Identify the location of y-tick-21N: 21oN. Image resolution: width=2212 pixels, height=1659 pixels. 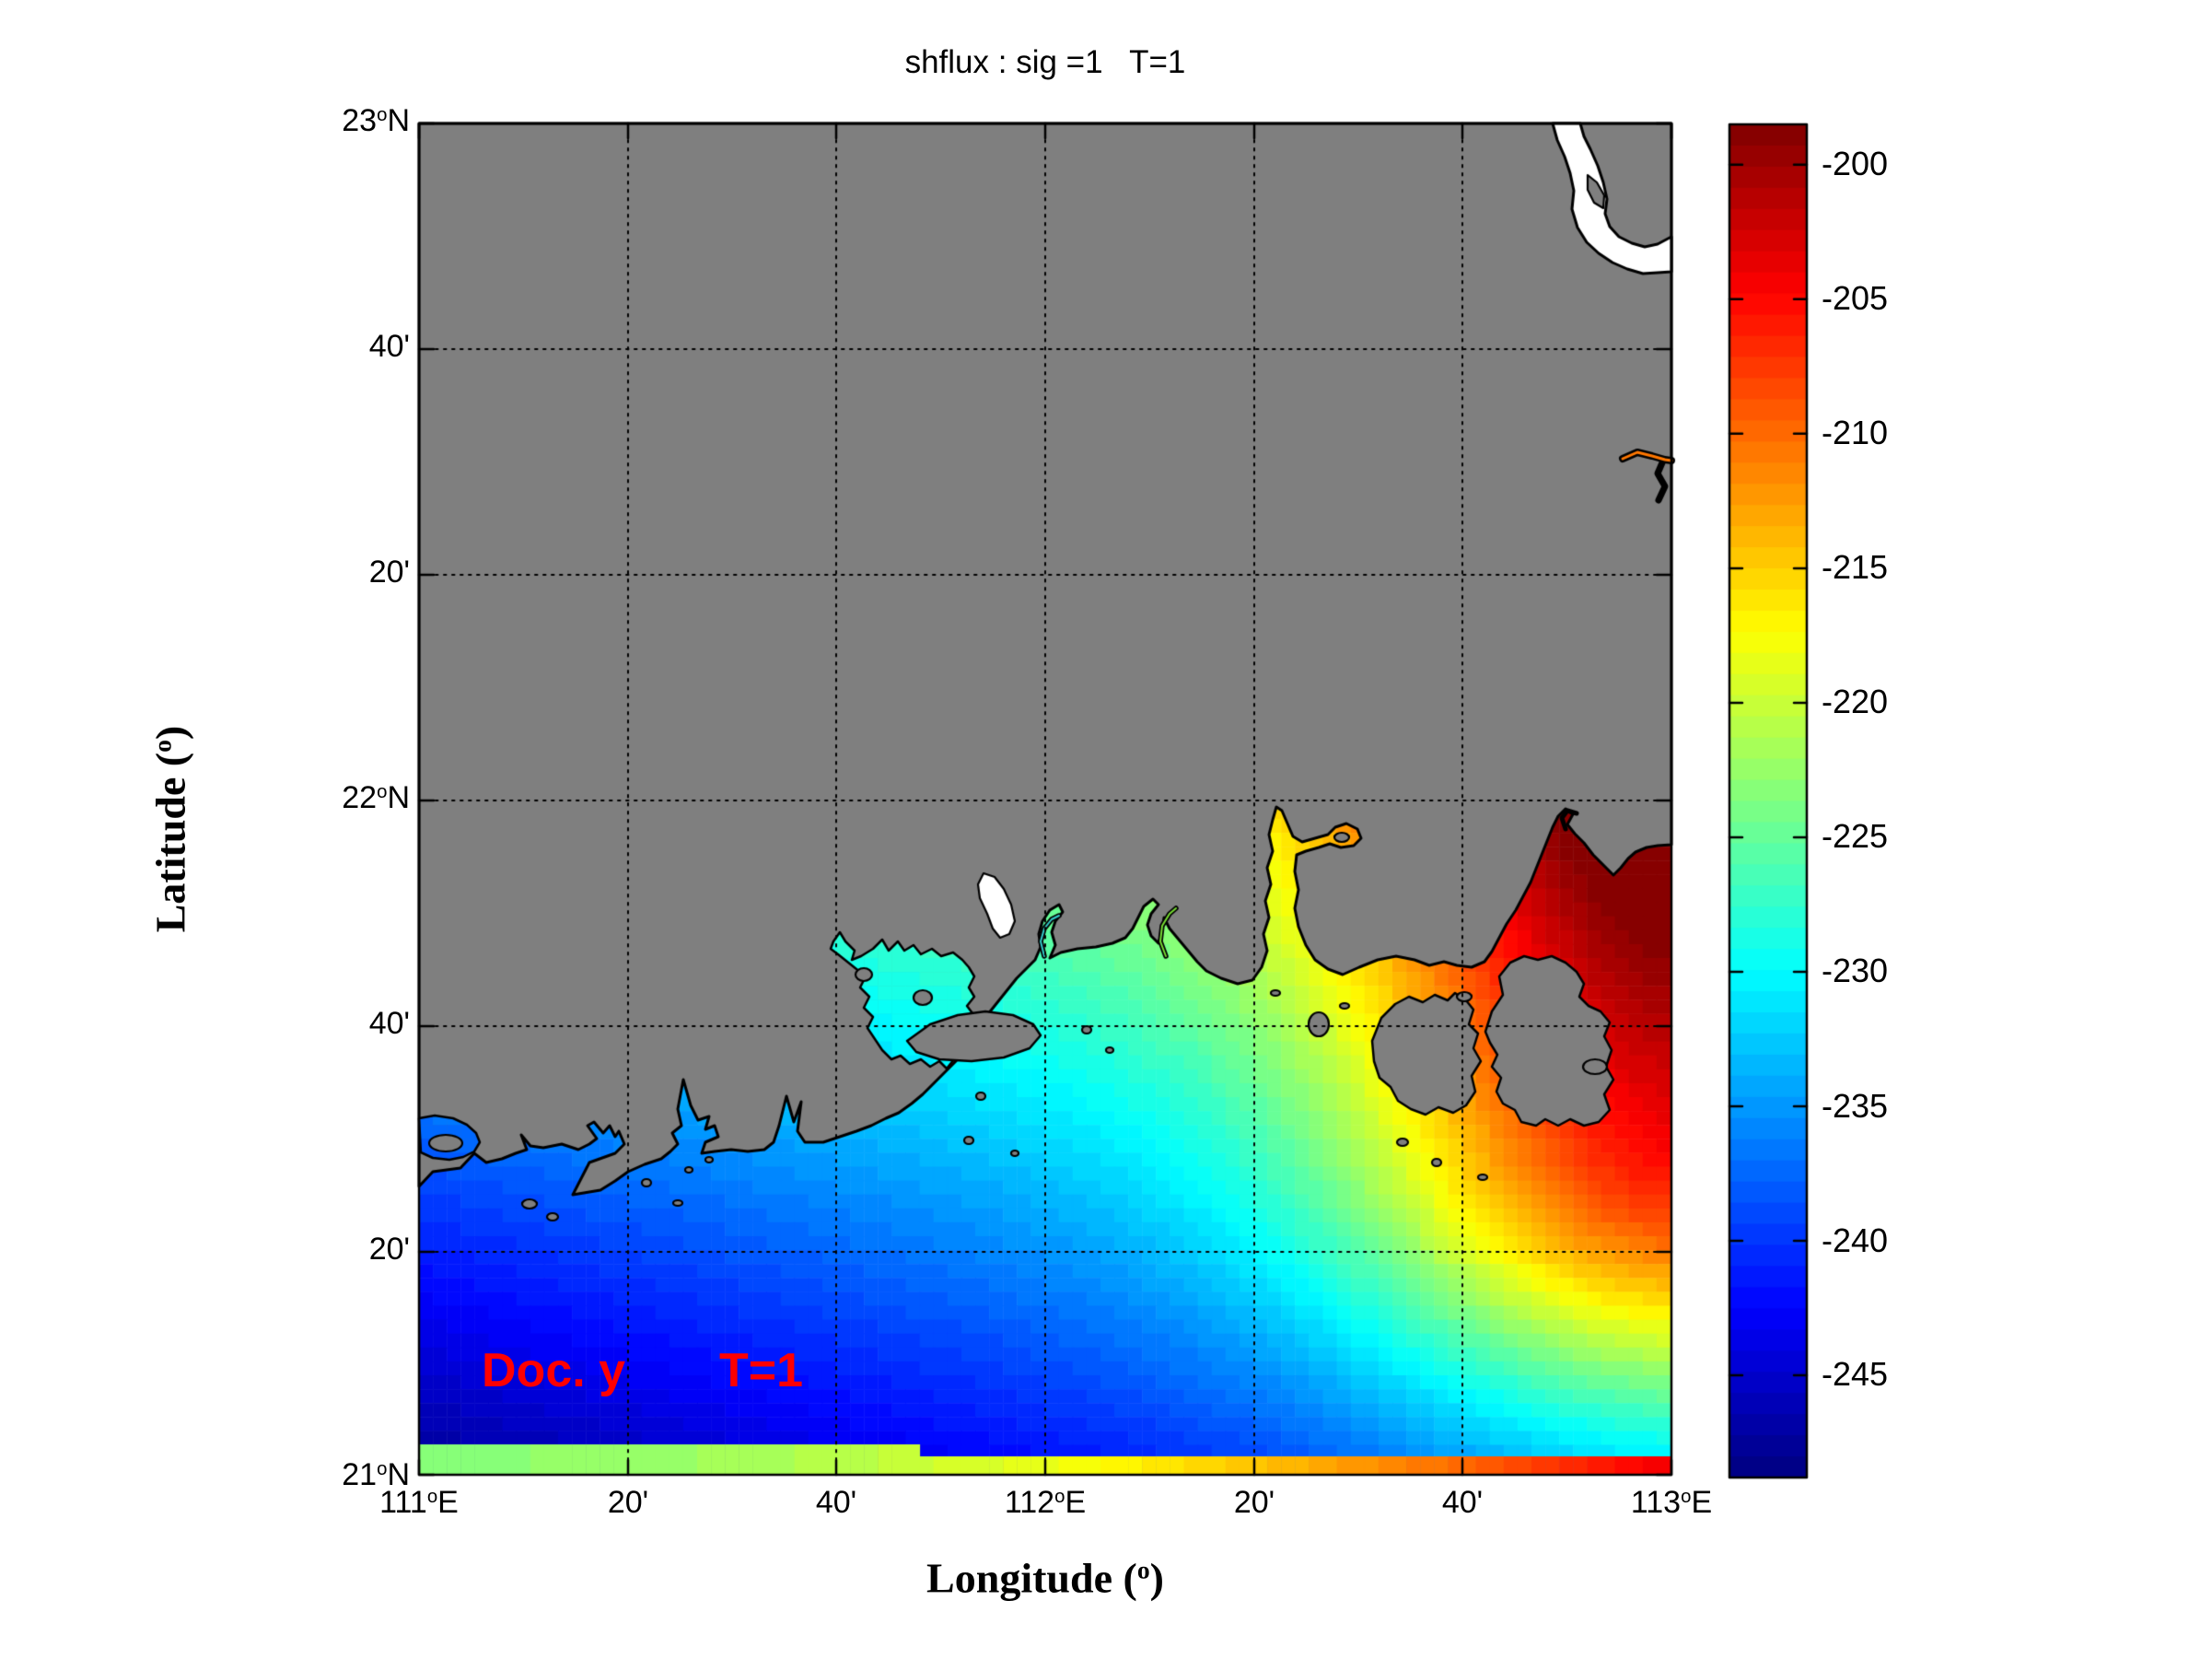
(376, 1474).